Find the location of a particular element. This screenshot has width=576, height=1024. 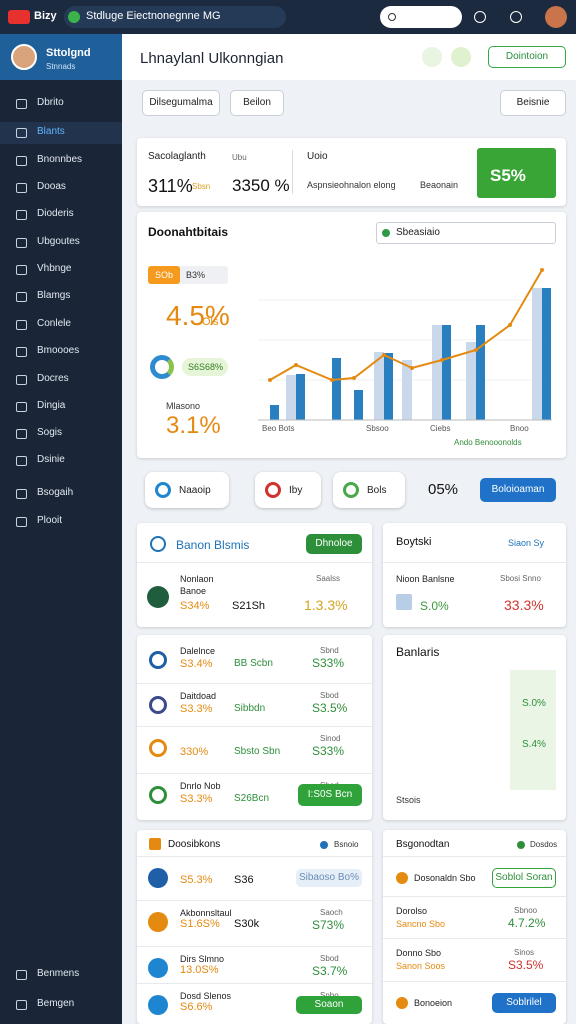

nav-item: Benmens is located at coordinates (58, 973).